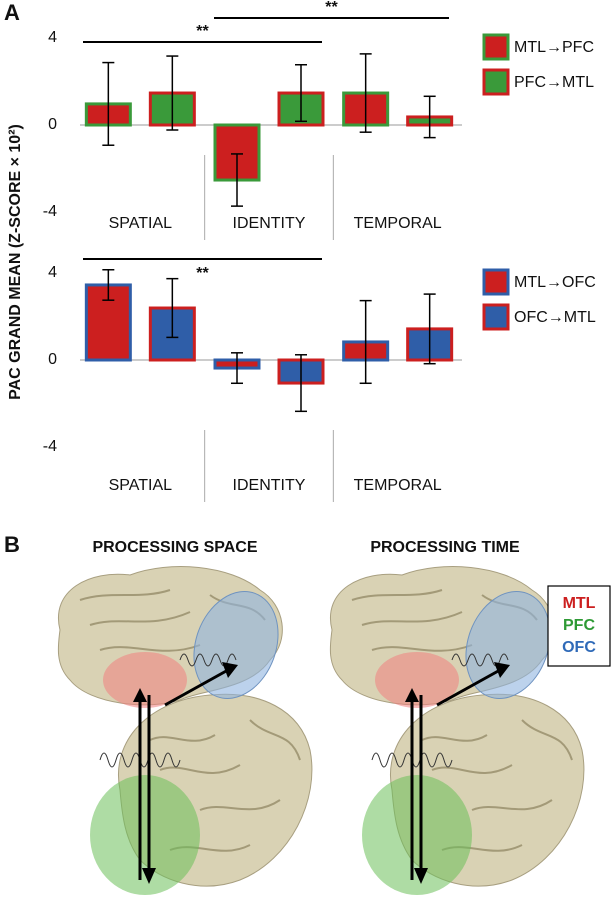  What do you see at coordinates (12, 12) in the screenshot?
I see `panel-label: A` at bounding box center [12, 12].